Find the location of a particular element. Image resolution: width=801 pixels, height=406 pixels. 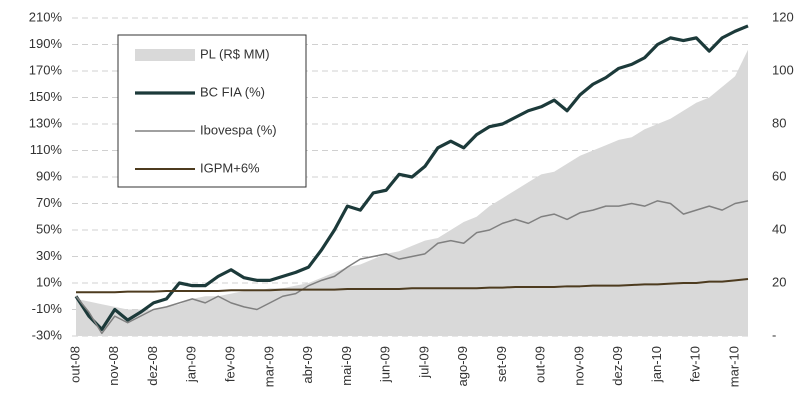

x-tick-label: jan-09 is located at coordinates (191, 364).